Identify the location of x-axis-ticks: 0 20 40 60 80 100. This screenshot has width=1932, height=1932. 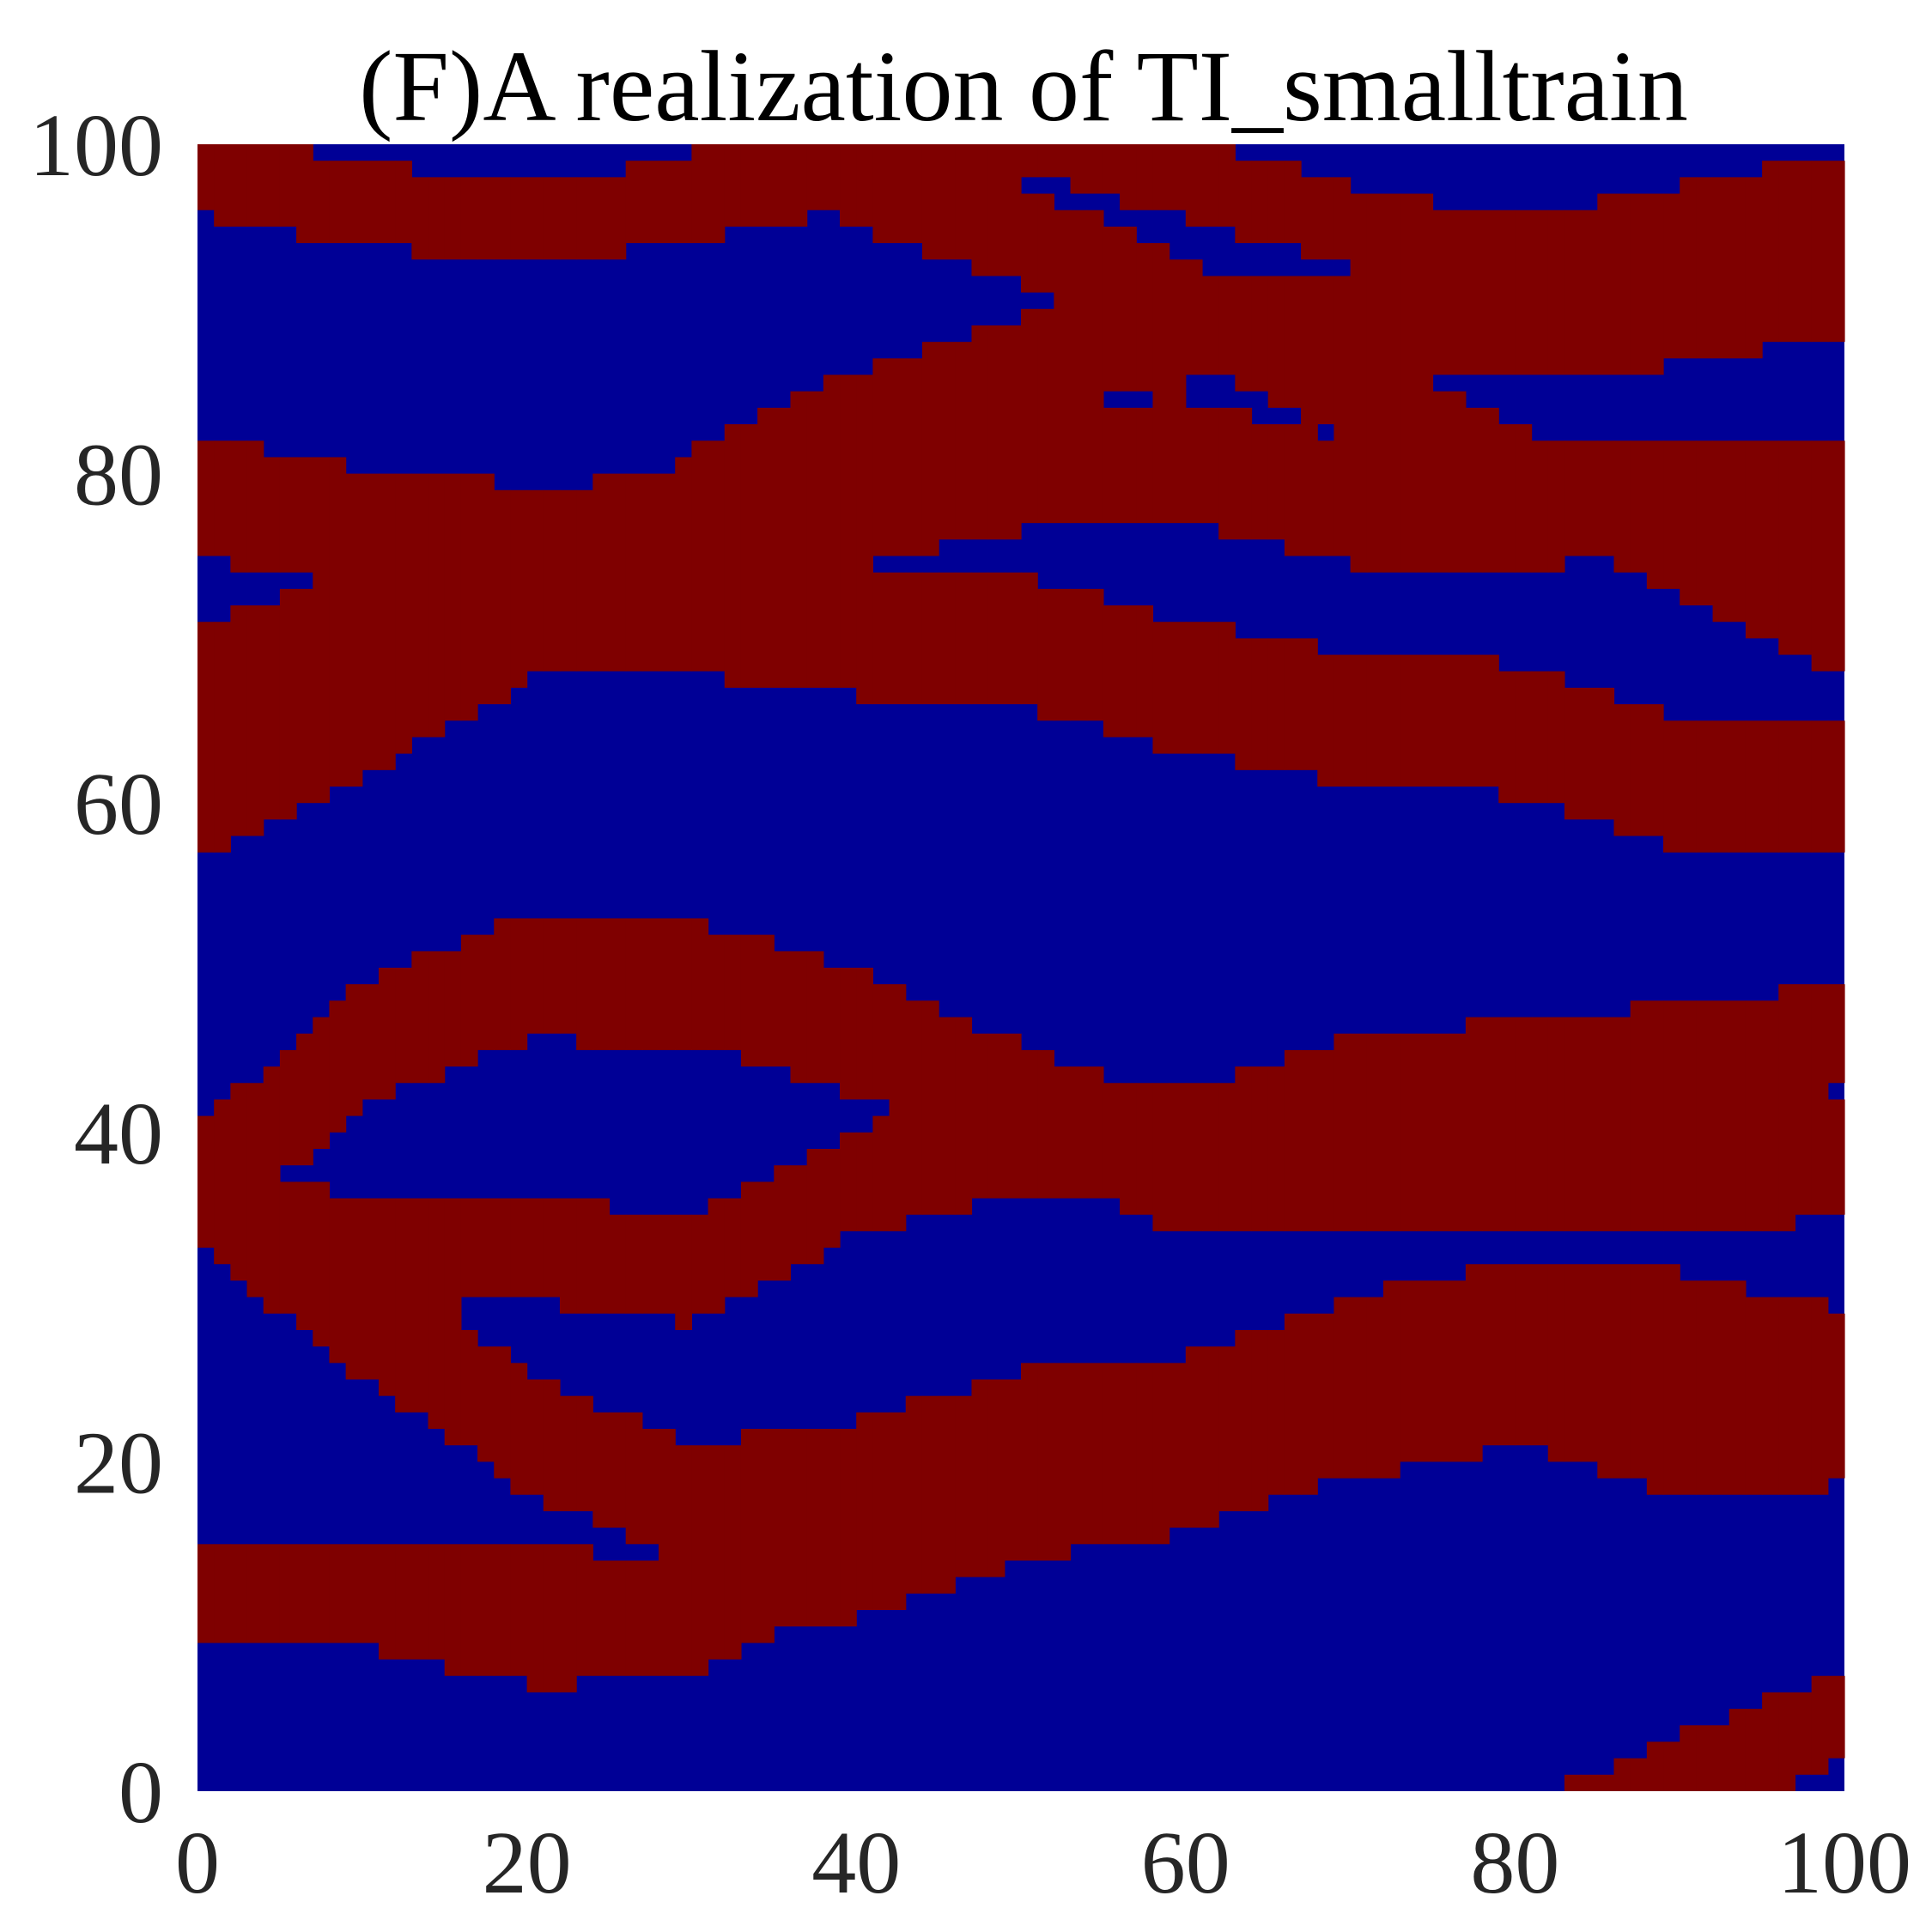
(1043, 1863).